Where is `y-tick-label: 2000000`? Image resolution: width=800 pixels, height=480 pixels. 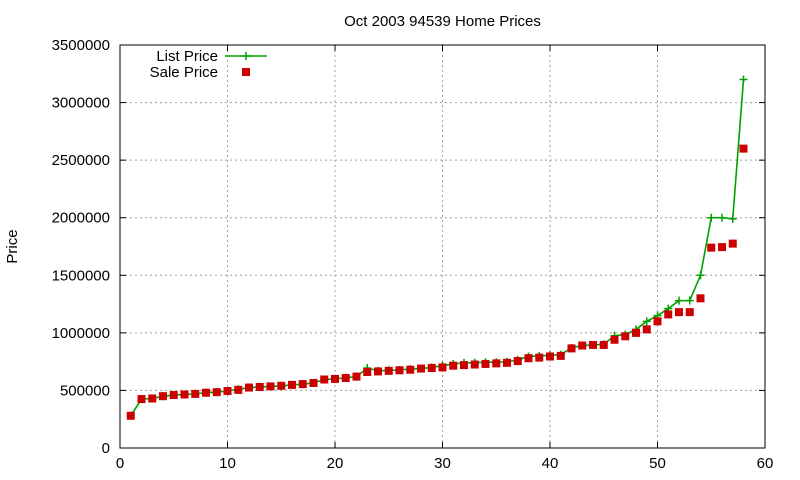
y-tick-label: 2000000 is located at coordinates (81, 218).